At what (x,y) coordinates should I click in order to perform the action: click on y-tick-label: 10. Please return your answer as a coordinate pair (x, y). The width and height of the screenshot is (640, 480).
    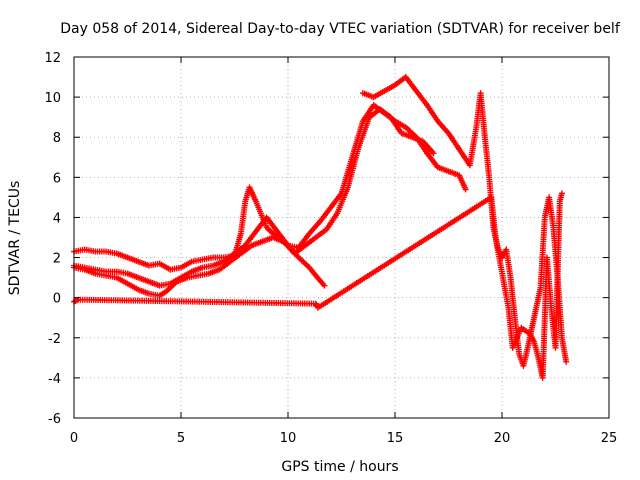
    Looking at the image, I should click on (52, 98).